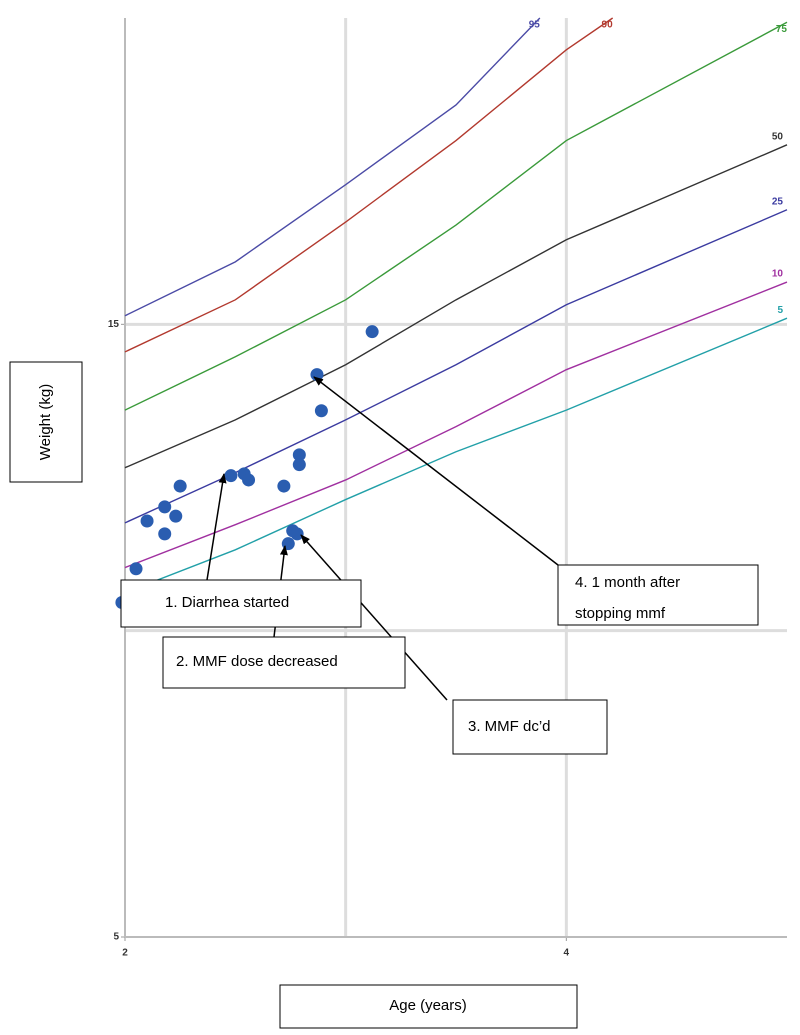 The width and height of the screenshot is (800, 1035). What do you see at coordinates (780, 310) in the screenshot?
I see `curve-label: 5` at bounding box center [780, 310].